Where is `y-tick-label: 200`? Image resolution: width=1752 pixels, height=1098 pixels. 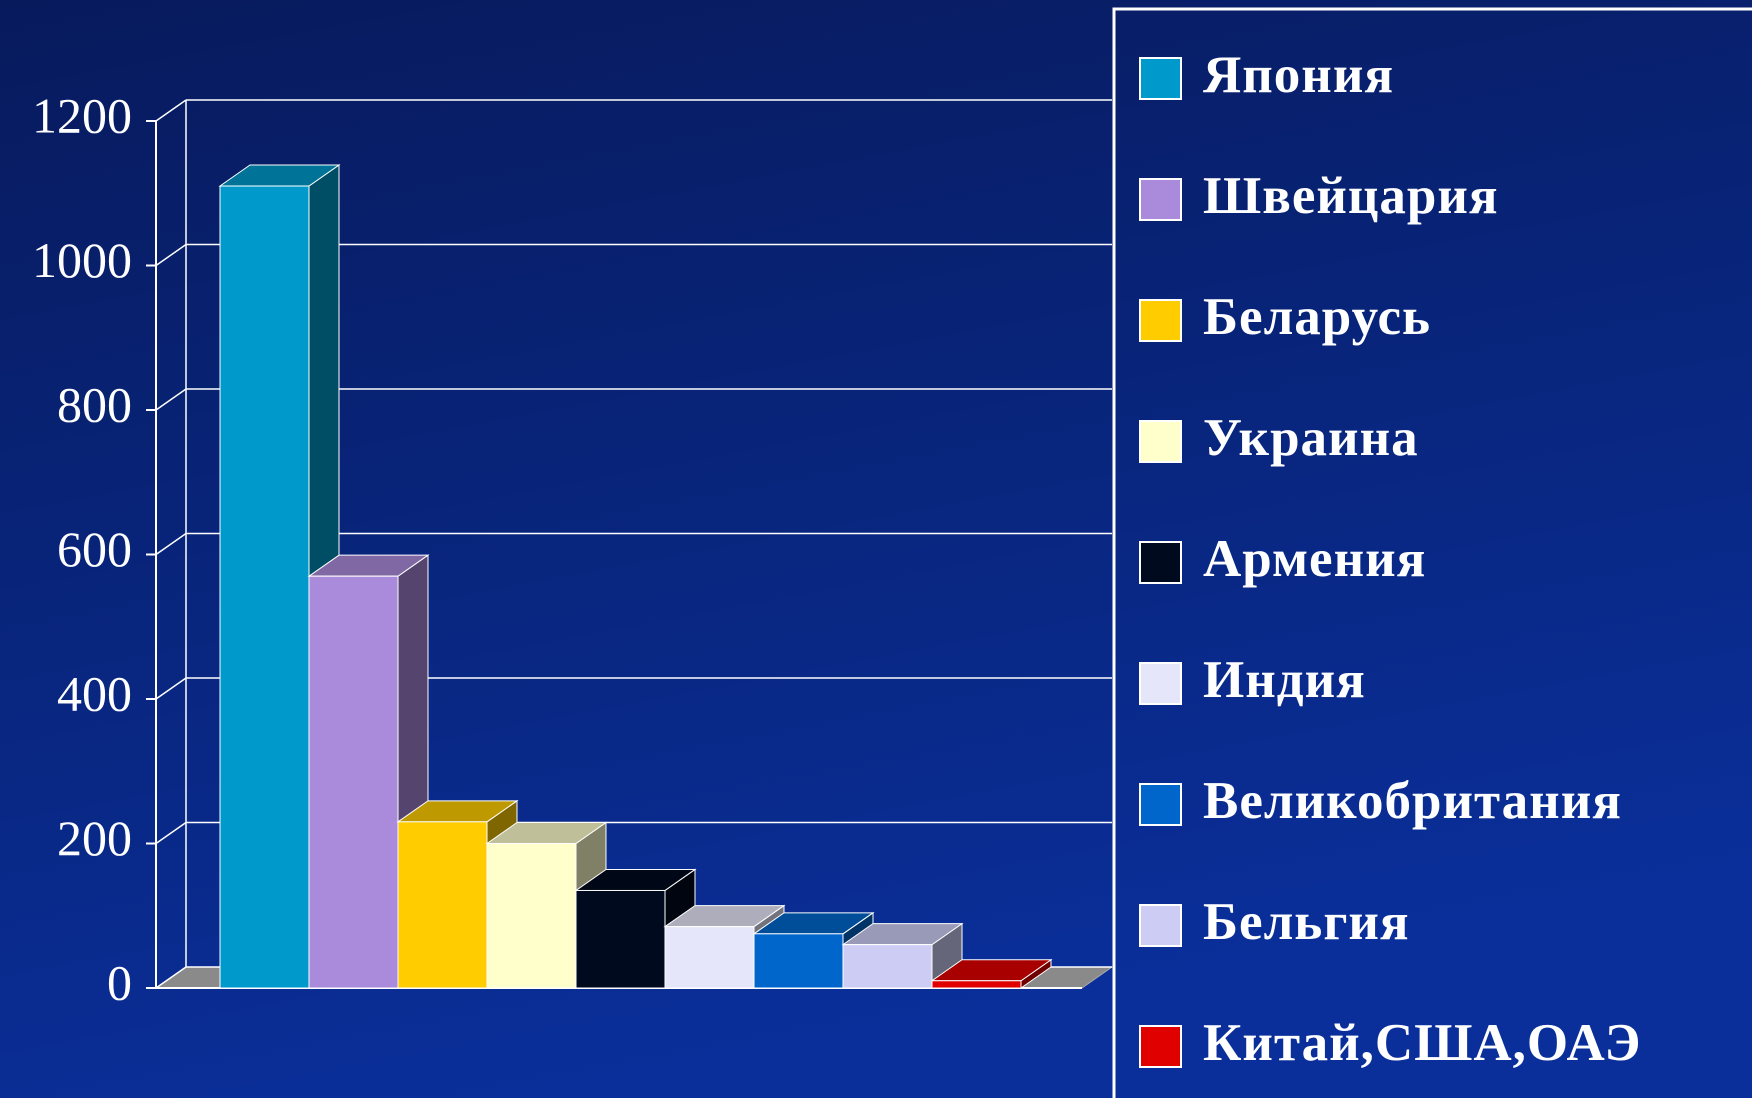 y-tick-label: 200 is located at coordinates (94, 838).